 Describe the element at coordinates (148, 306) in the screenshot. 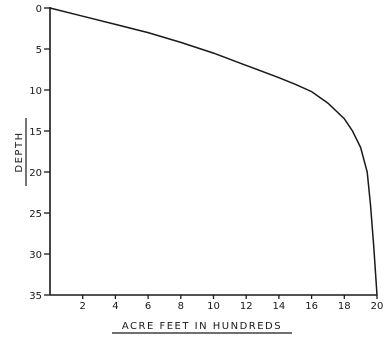

I see `x-tick-label: 6` at that location.